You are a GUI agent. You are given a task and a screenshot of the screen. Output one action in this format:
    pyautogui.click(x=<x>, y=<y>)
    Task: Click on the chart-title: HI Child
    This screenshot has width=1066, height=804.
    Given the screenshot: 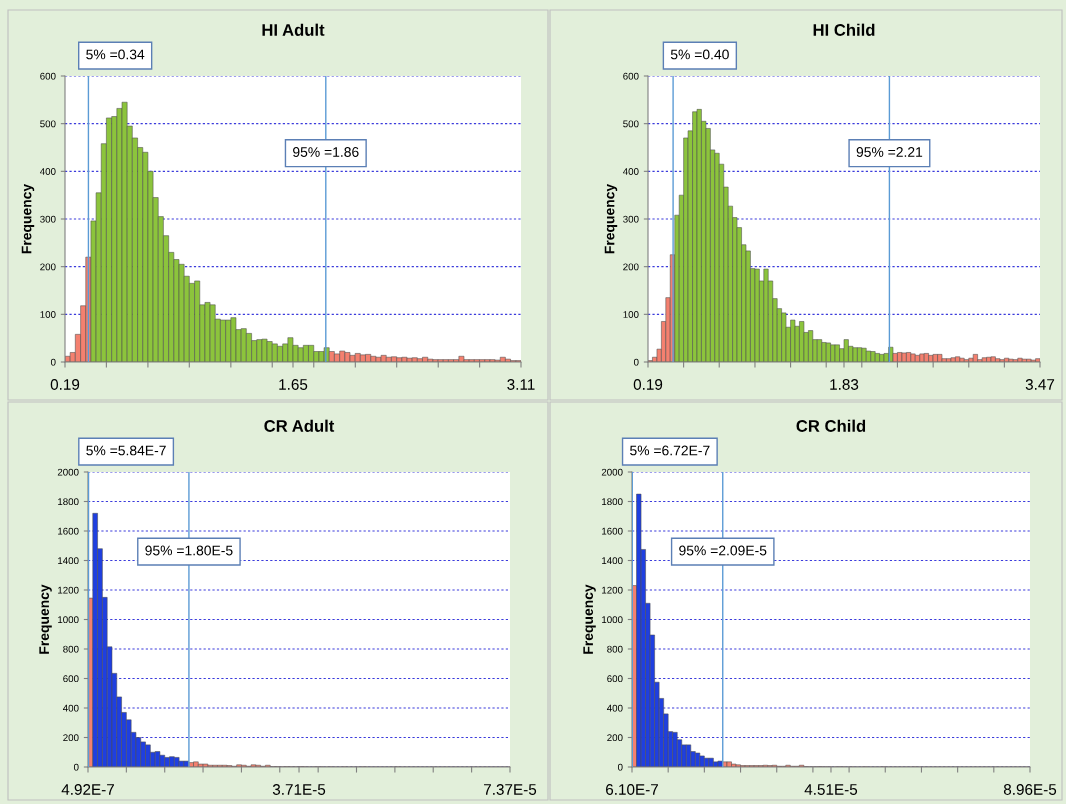 What is the action you would take?
    pyautogui.click(x=844, y=29)
    